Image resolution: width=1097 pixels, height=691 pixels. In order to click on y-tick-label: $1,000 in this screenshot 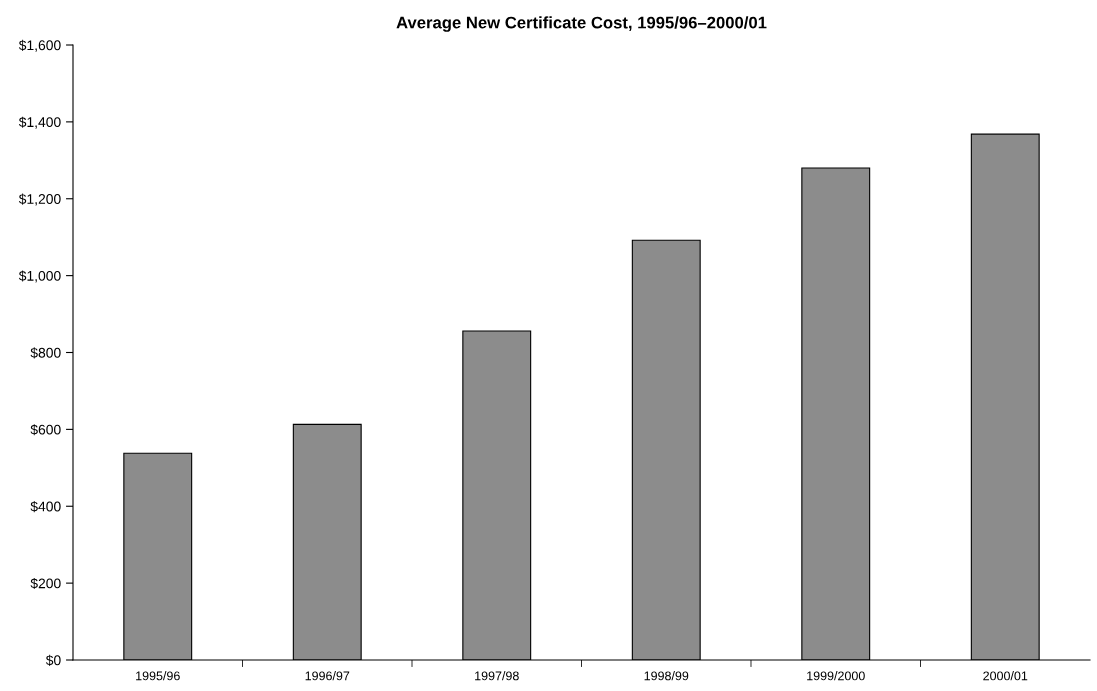, I will do `click(39, 276)`.